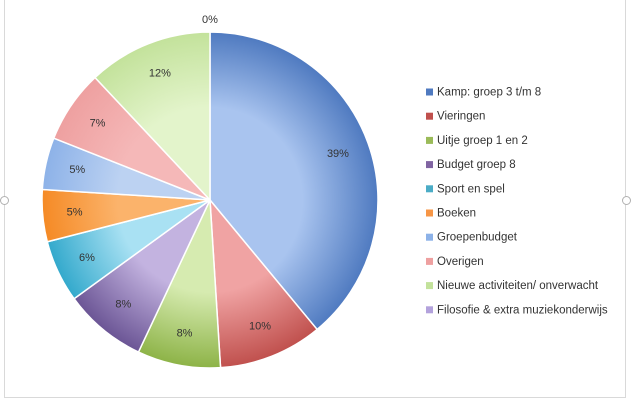 The image size is (632, 400). What do you see at coordinates (489, 93) in the screenshot?
I see `legend-label-1: Kamp: groep 3 t/m 8` at bounding box center [489, 93].